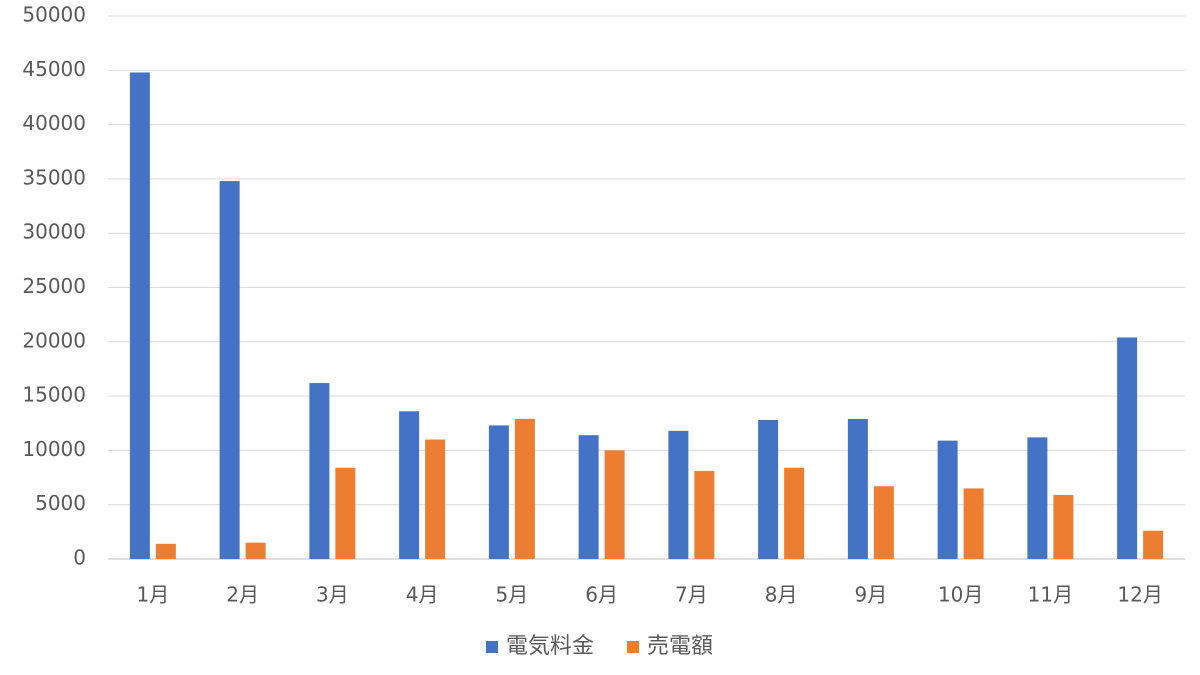 The height and width of the screenshot is (675, 1200). I want to click on x-tick-label: 4月, so click(422, 595).